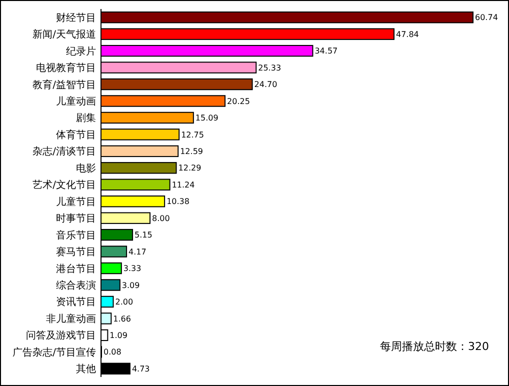 The width and height of the screenshot is (509, 386). I want to click on data-label: 3.33, so click(132, 269).